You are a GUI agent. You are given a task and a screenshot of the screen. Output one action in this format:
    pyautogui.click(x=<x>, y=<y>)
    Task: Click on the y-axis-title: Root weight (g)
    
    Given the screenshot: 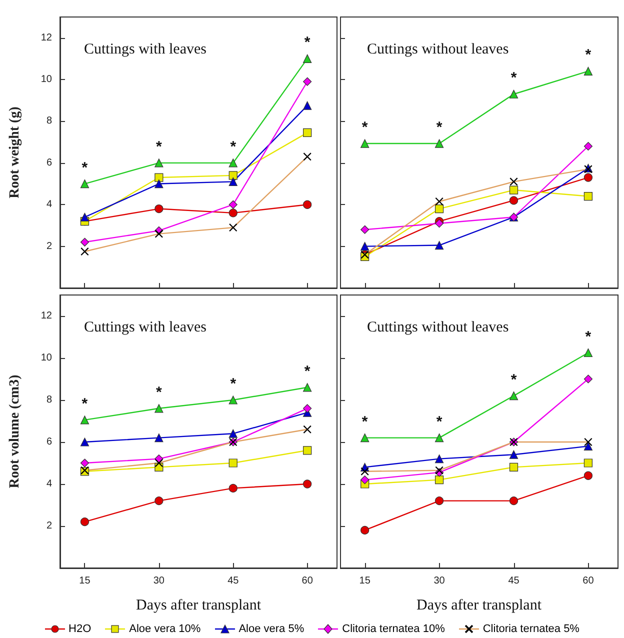 What is the action you would take?
    pyautogui.click(x=15, y=152)
    